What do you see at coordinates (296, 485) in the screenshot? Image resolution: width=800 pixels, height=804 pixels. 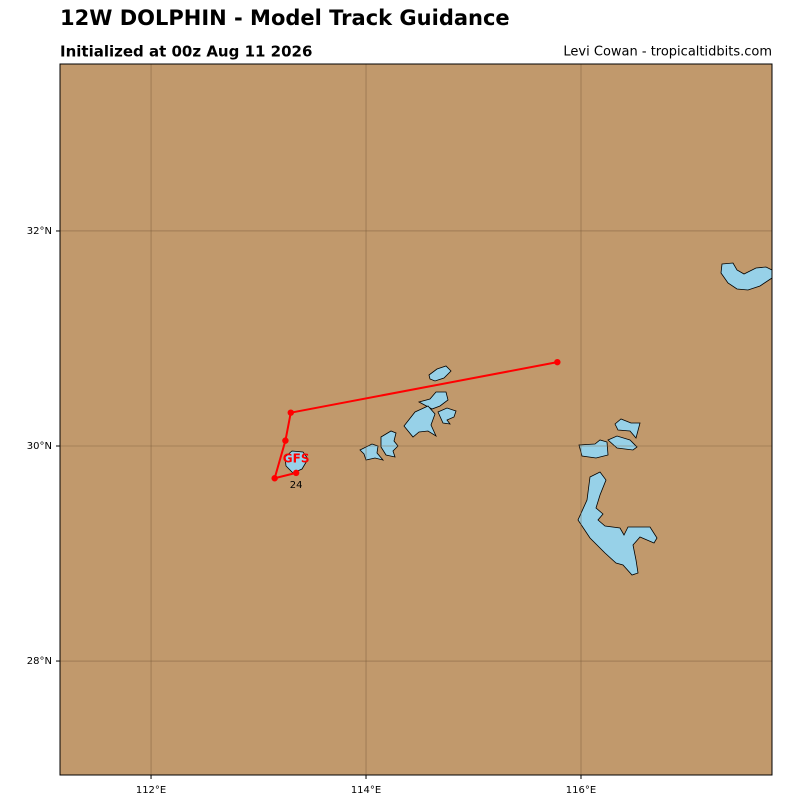 I see `point-label: 24` at bounding box center [296, 485].